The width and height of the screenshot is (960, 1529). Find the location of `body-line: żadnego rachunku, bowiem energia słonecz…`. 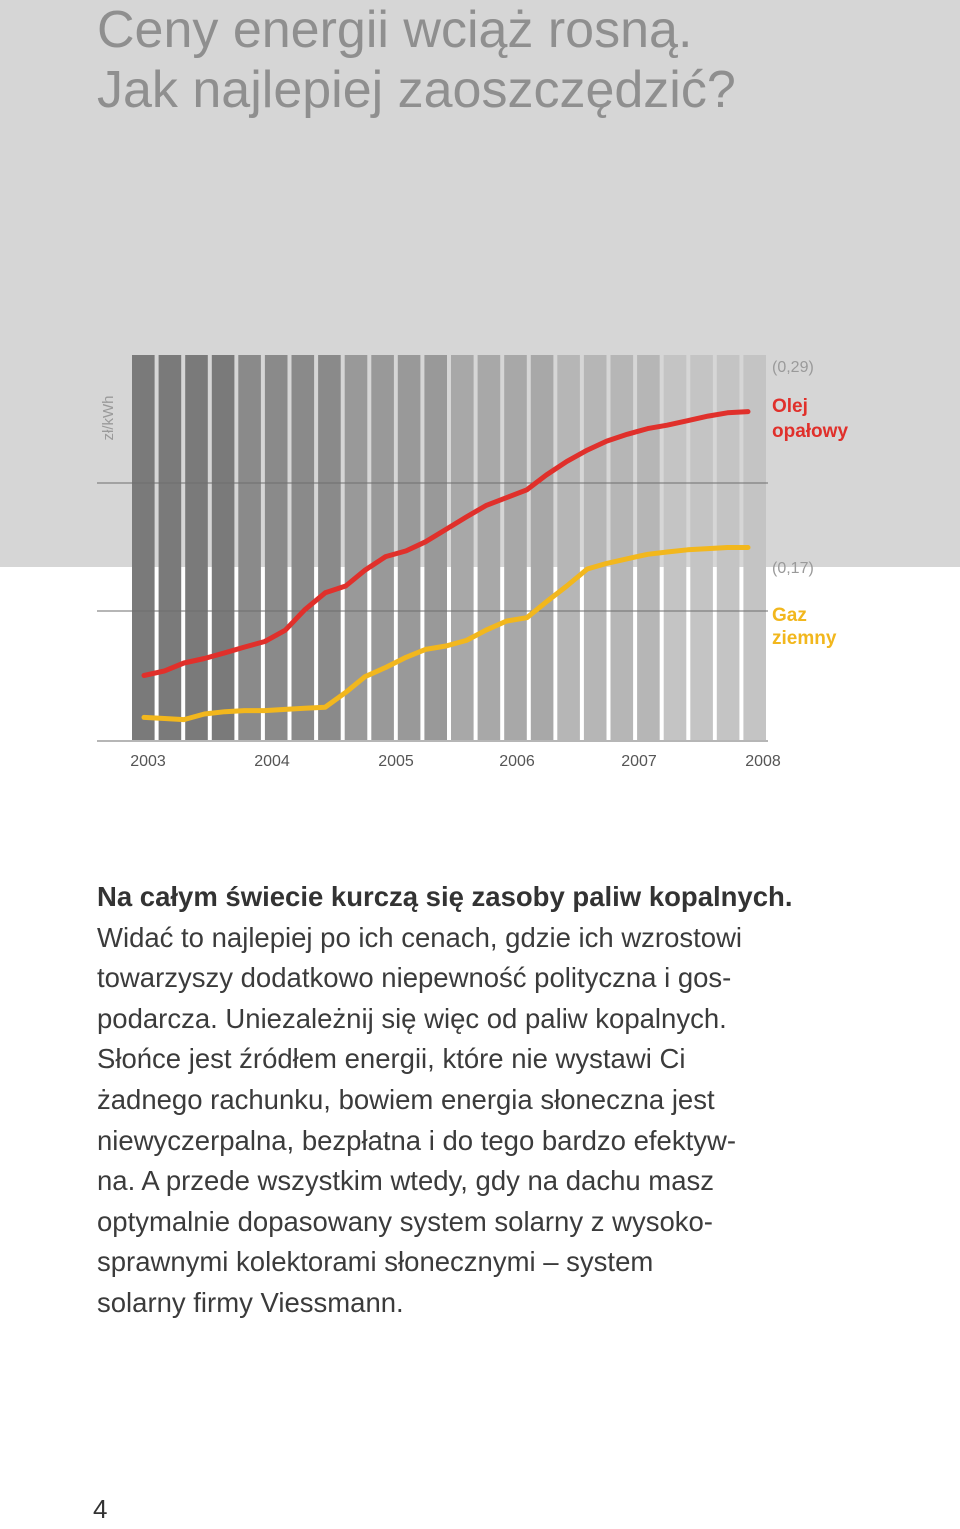

body-line: żadnego rachunku, bowiem energia słonecz… is located at coordinates (406, 1099).